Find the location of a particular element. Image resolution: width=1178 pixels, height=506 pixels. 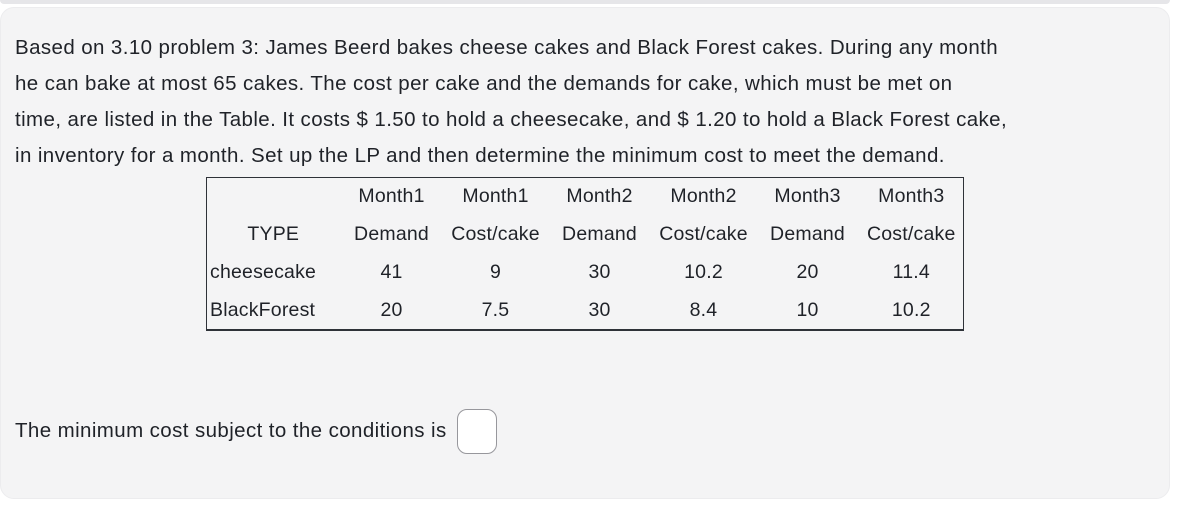

row-type-cell: BlackForest is located at coordinates (263, 309).